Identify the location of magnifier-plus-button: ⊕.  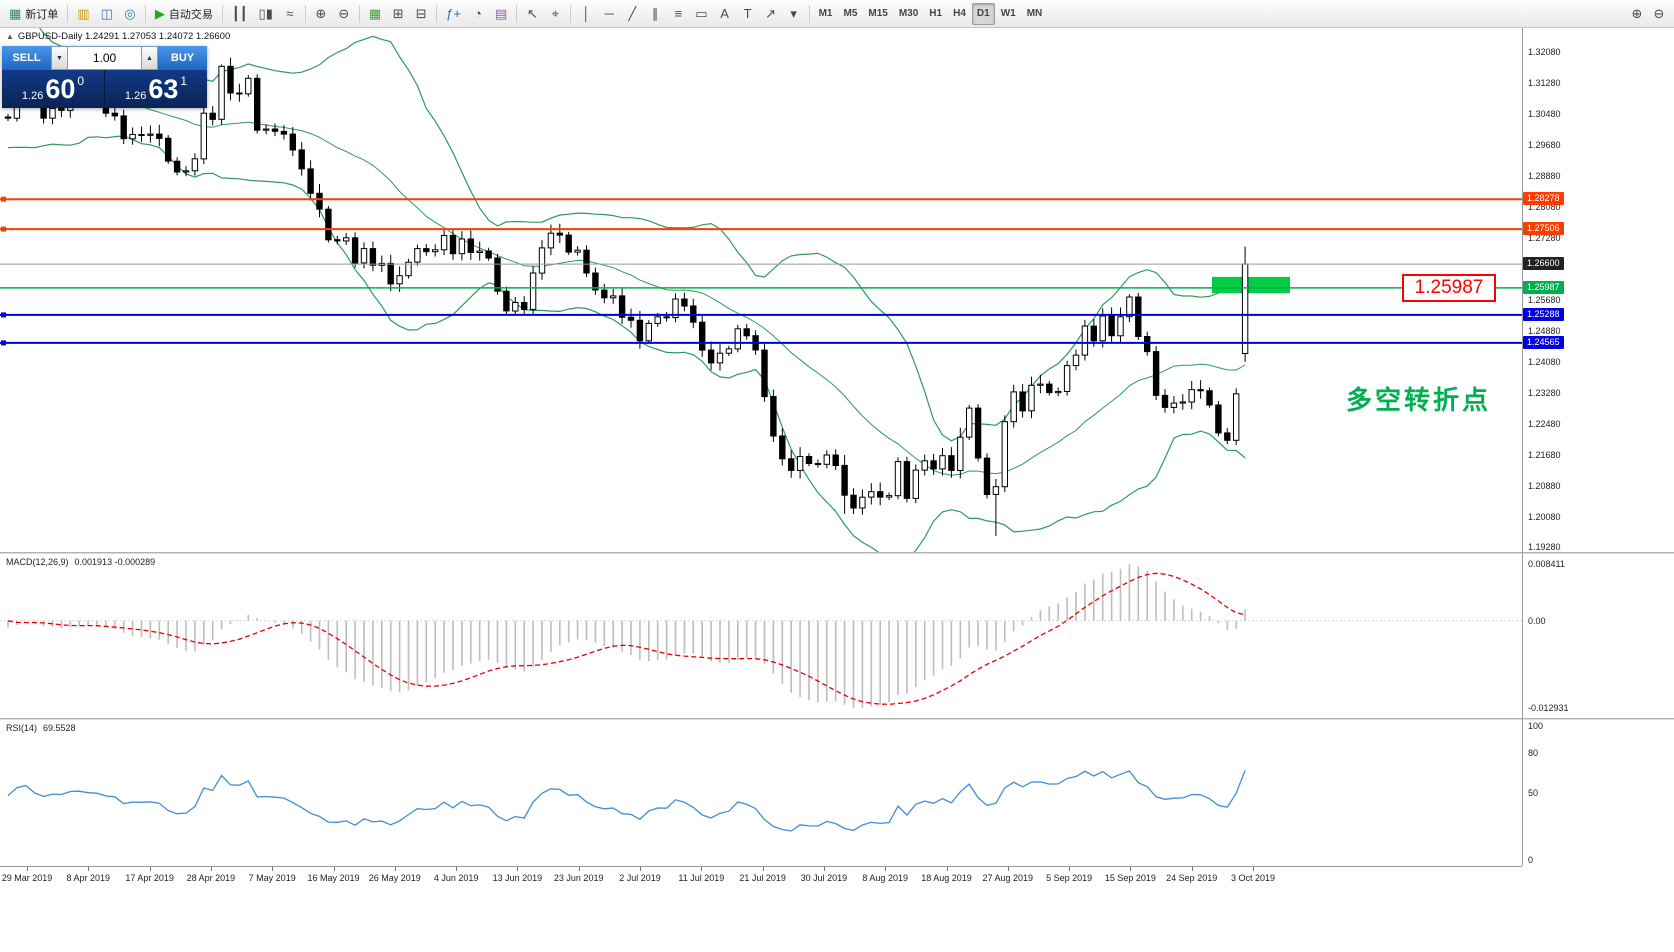
(1637, 14).